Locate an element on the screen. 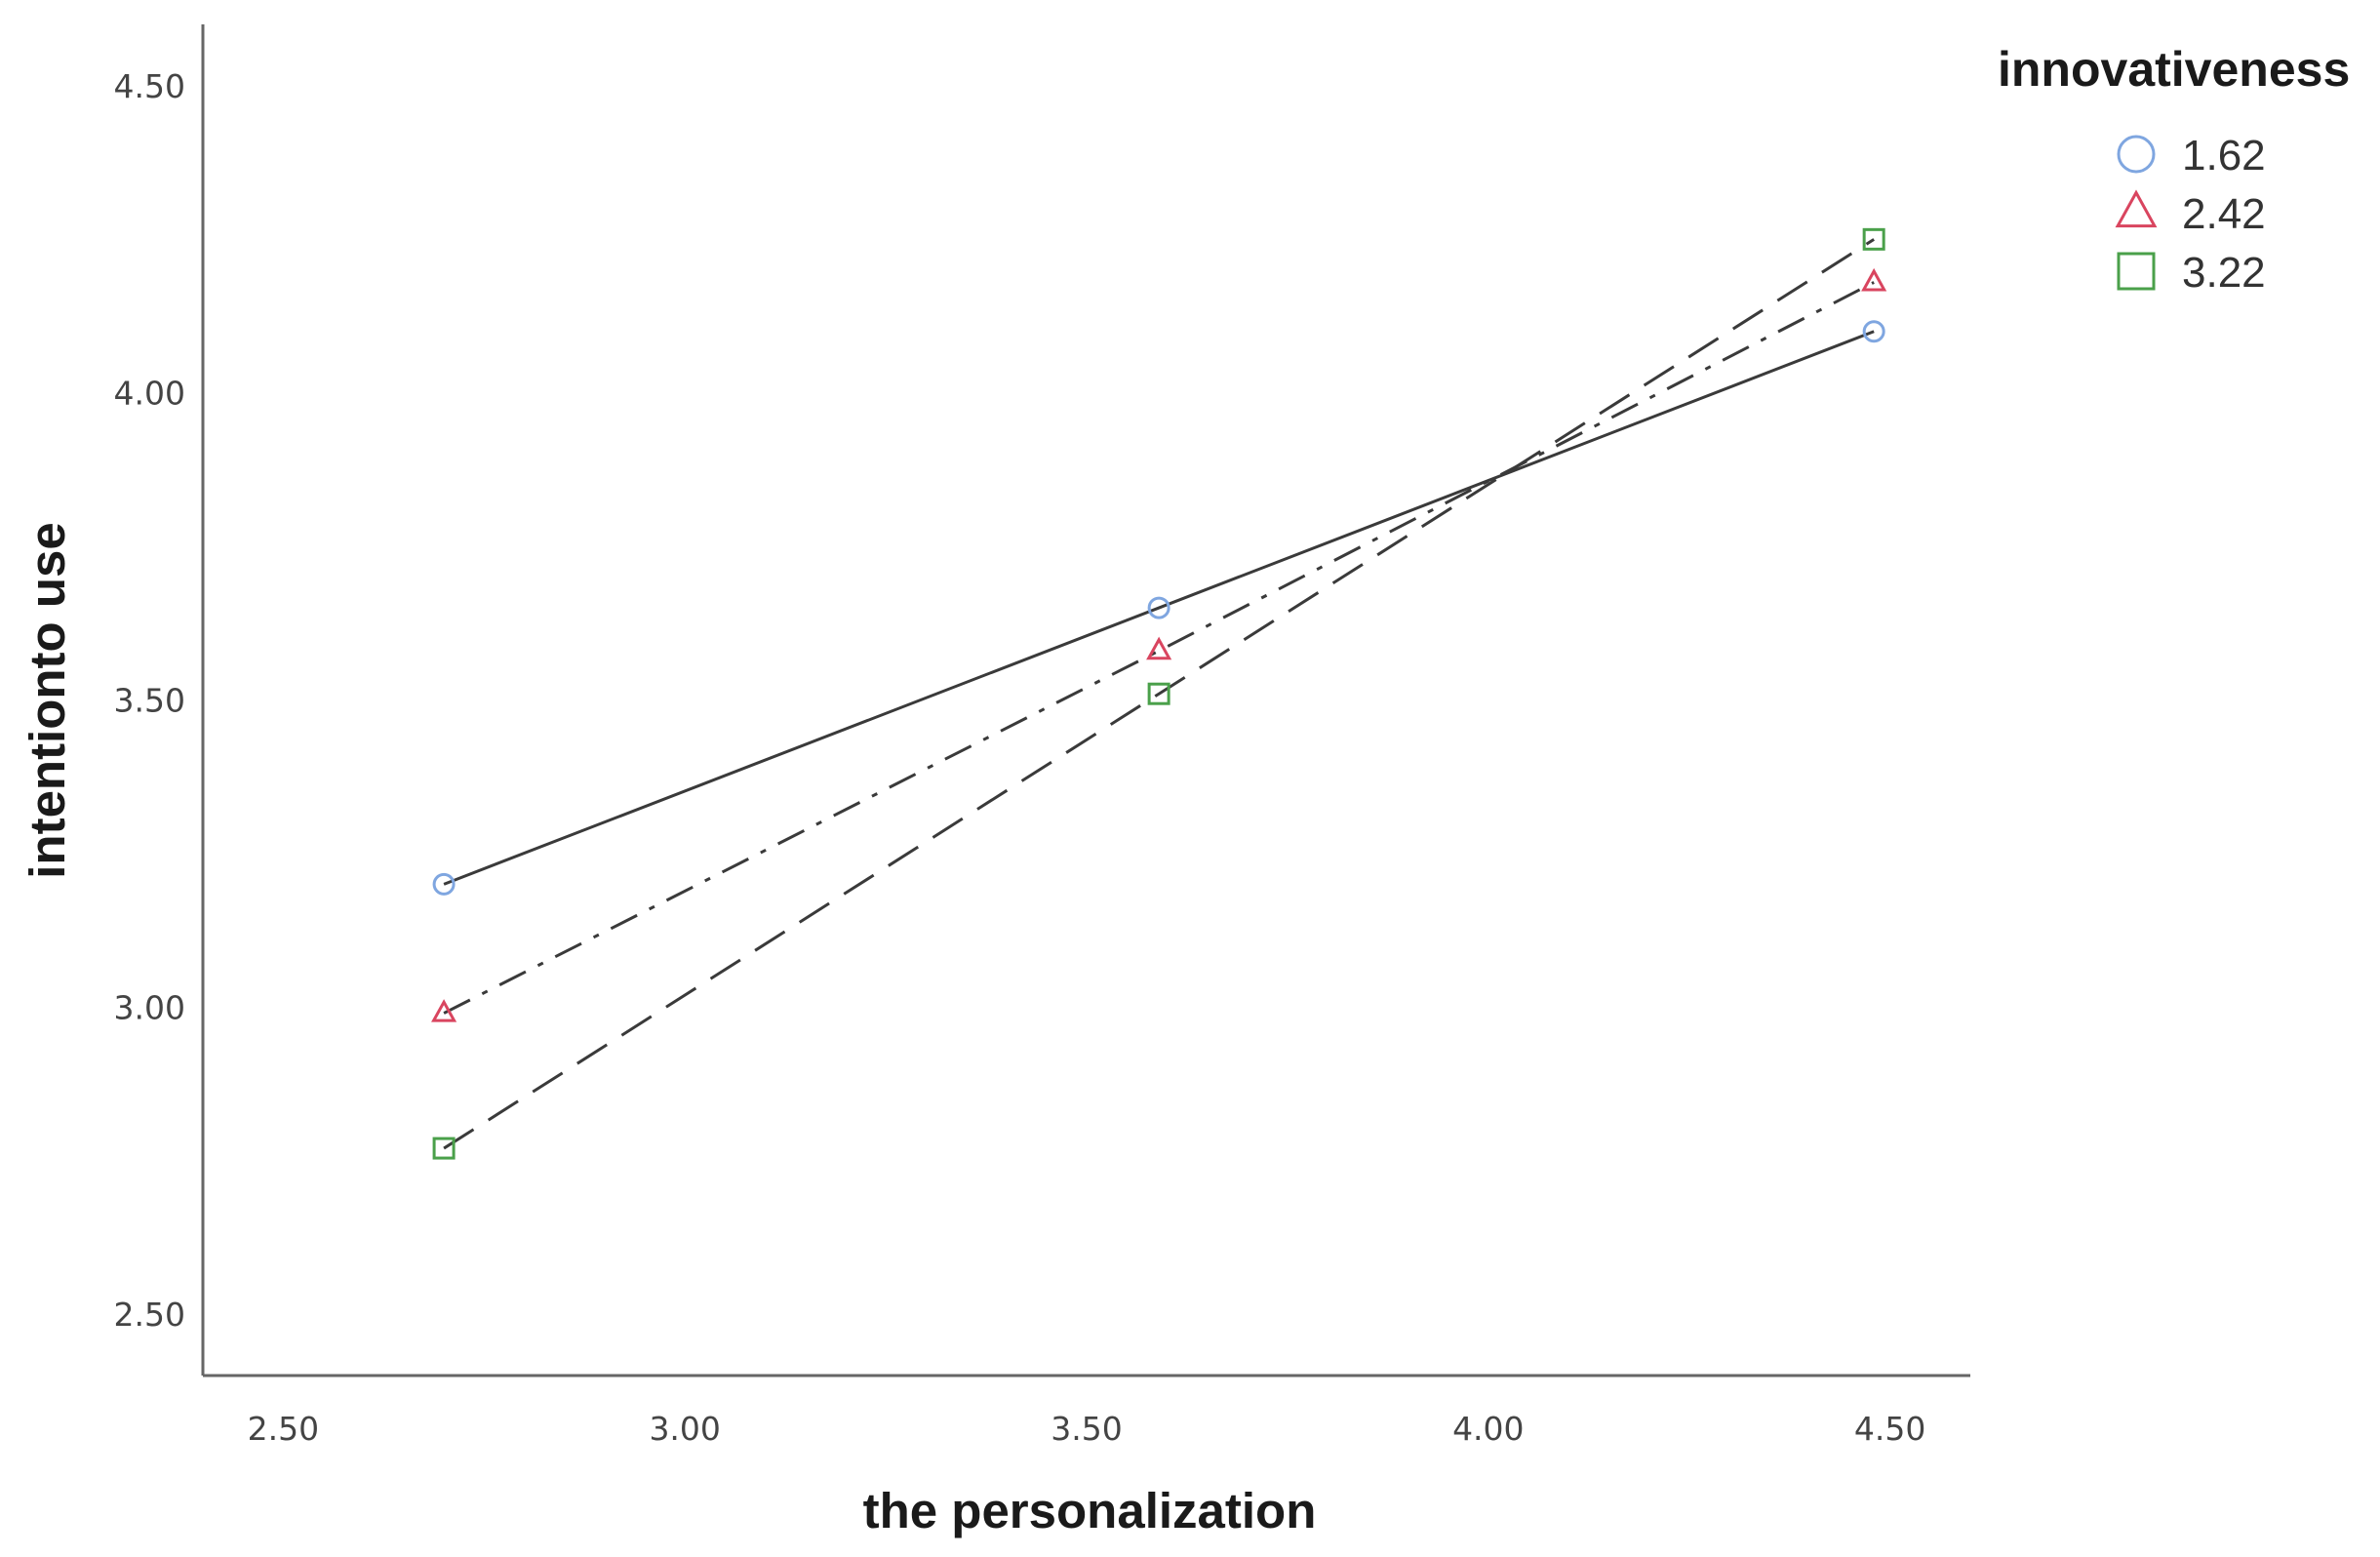 Image resolution: width=2380 pixels, height=1557 pixels. legend-label: 1.62 is located at coordinates (2224, 156).